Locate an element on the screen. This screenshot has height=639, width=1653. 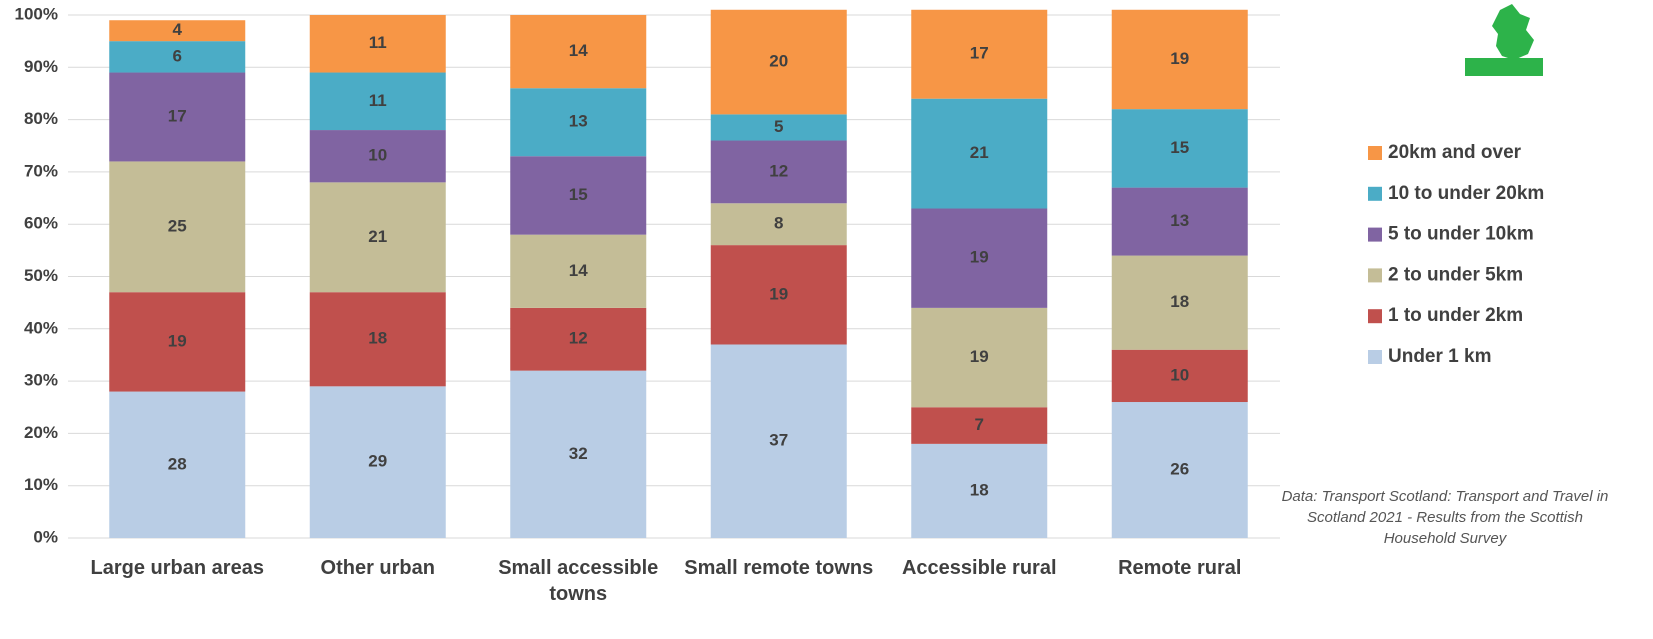
x-tick-label: Accessible rural is located at coordinates (979, 568).